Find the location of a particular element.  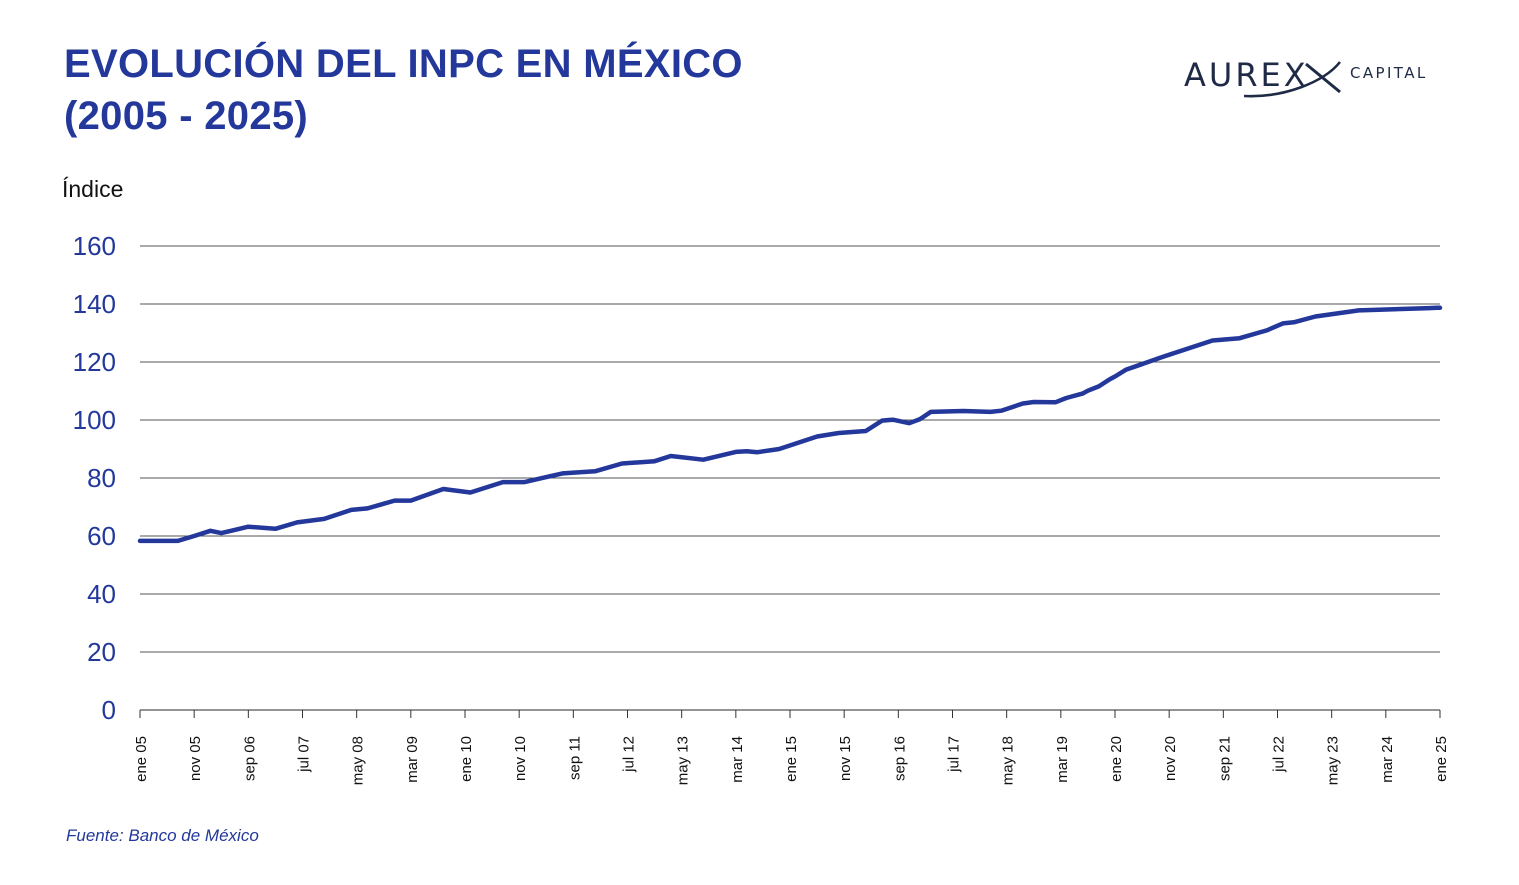

x-tick-label: sep 21 is located at coordinates (1224, 758).